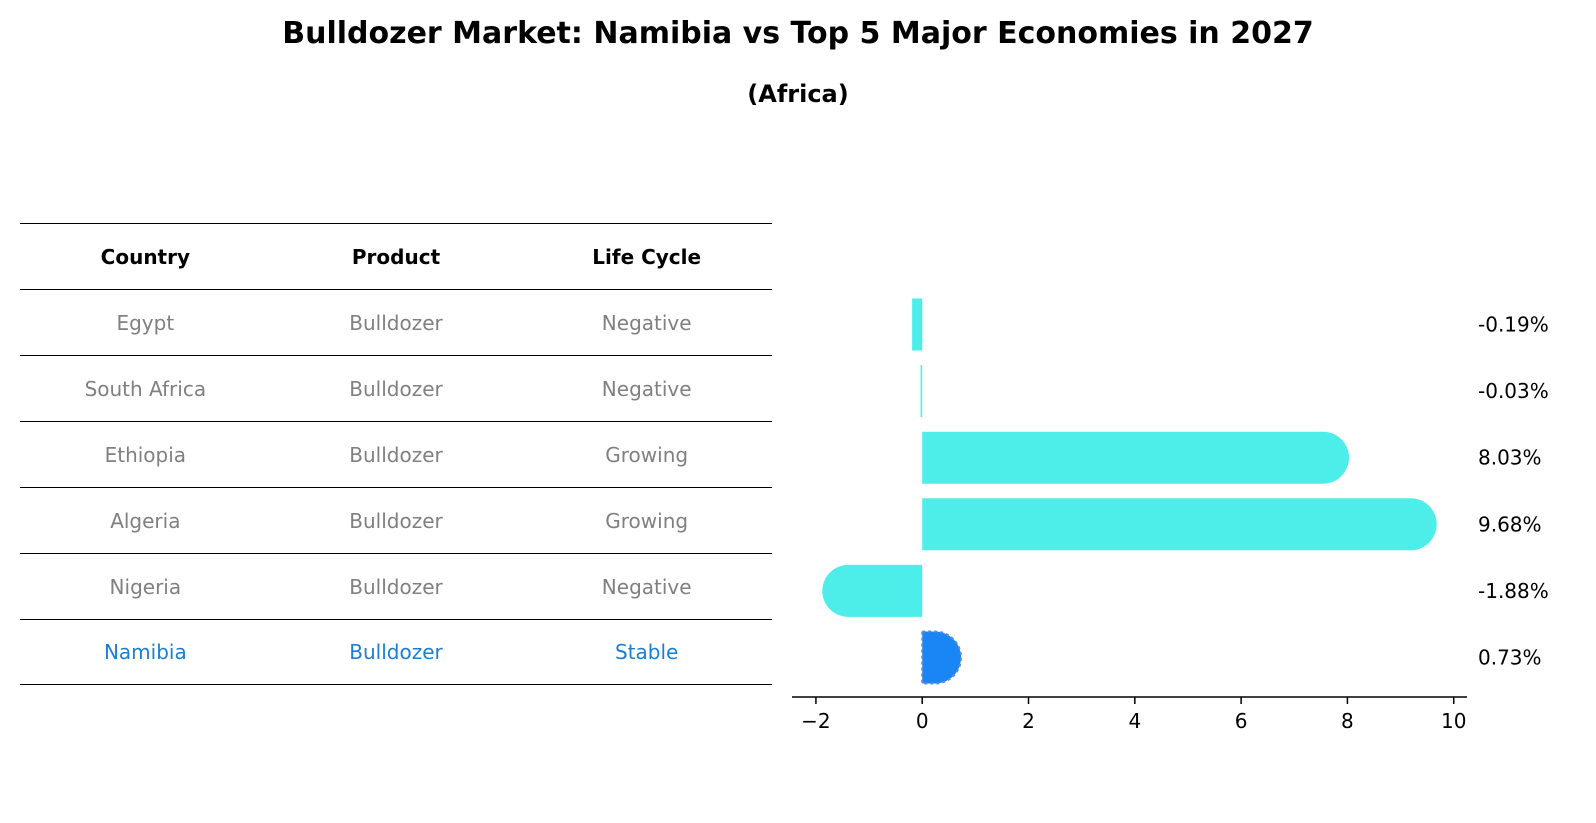 The width and height of the screenshot is (1596, 823). Describe the element at coordinates (1453, 721) in the screenshot. I see `x-tick-label: 10` at that location.